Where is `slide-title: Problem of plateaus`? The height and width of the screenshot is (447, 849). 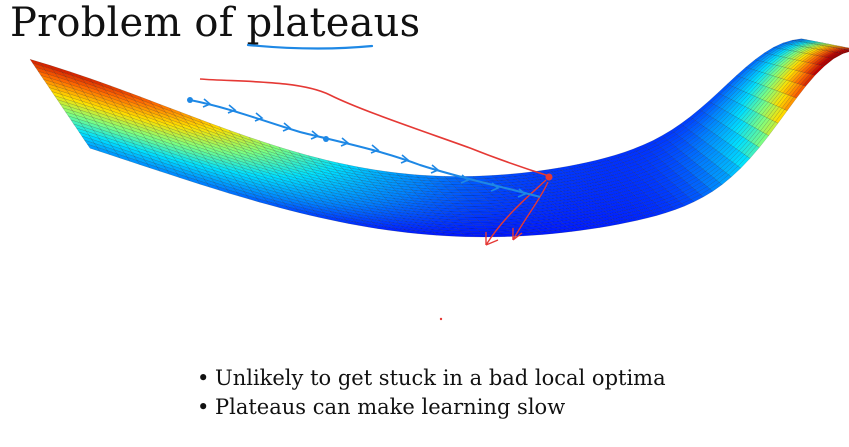 slide-title: Problem of plateaus is located at coordinates (215, 23).